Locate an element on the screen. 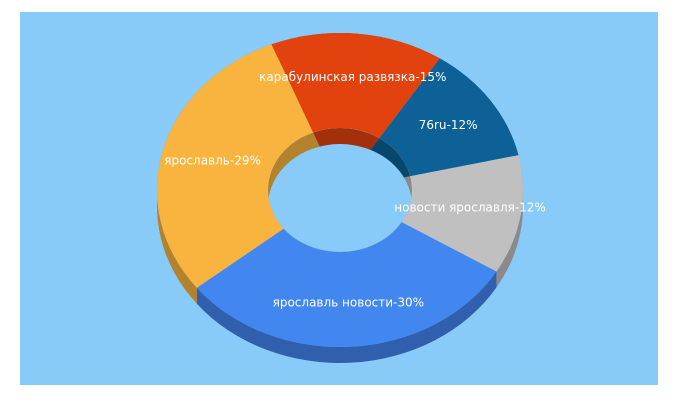 The width and height of the screenshot is (680, 404). hole-floor is located at coordinates (340, 198).